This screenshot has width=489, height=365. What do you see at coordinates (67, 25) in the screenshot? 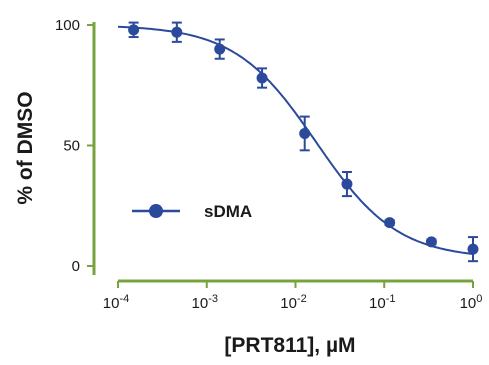
I see `y-tick-label: 100` at bounding box center [67, 25].